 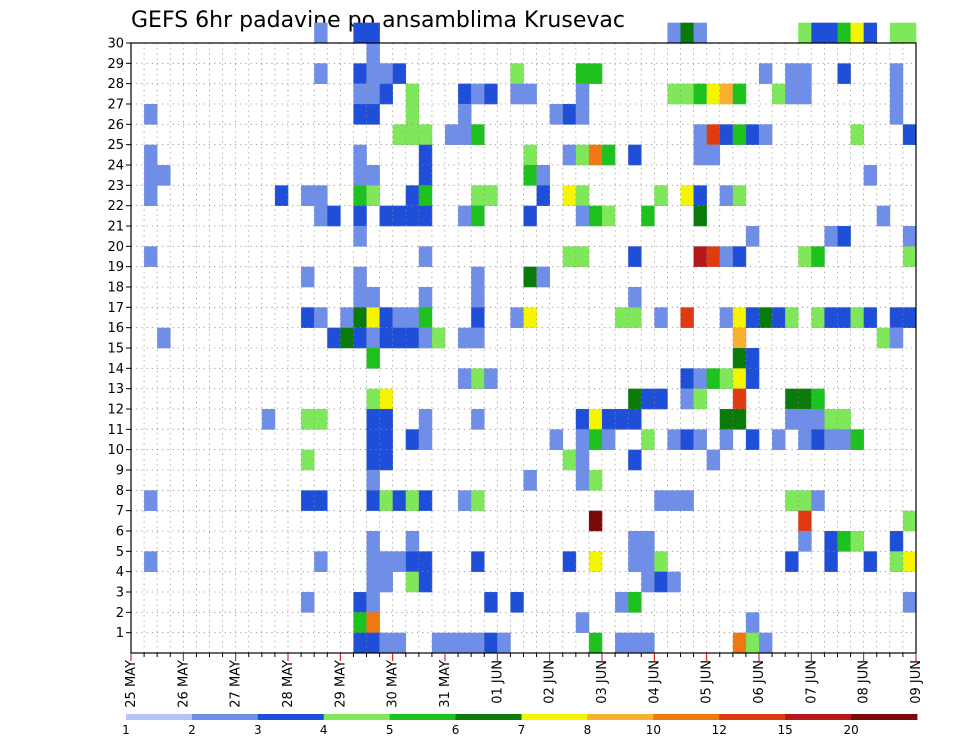 I want to click on colorbar-label: 1, so click(x=126, y=730).